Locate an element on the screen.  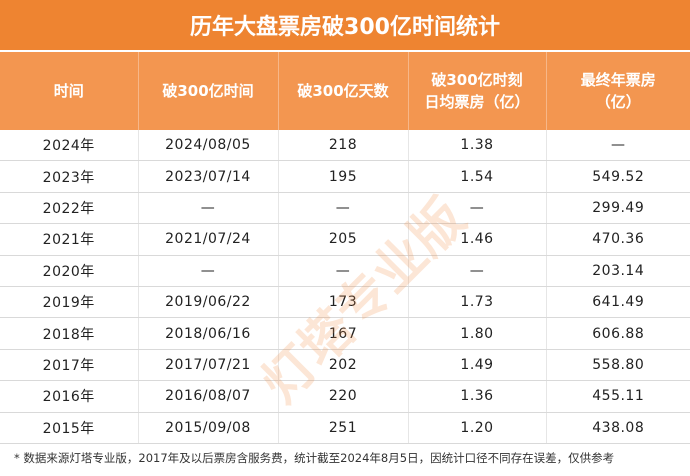
header-cell: 破300亿天数 is located at coordinates (342, 91).